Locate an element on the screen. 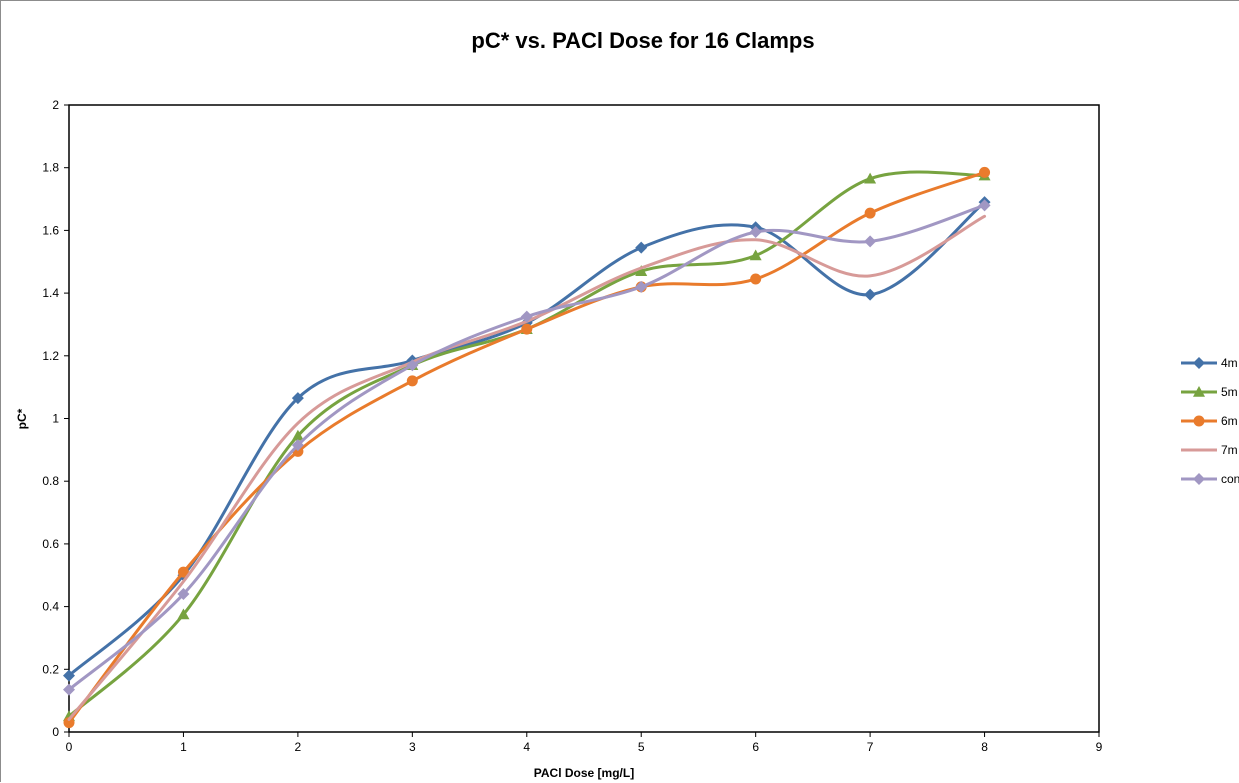  x-tick-label: 5 is located at coordinates (641, 747).